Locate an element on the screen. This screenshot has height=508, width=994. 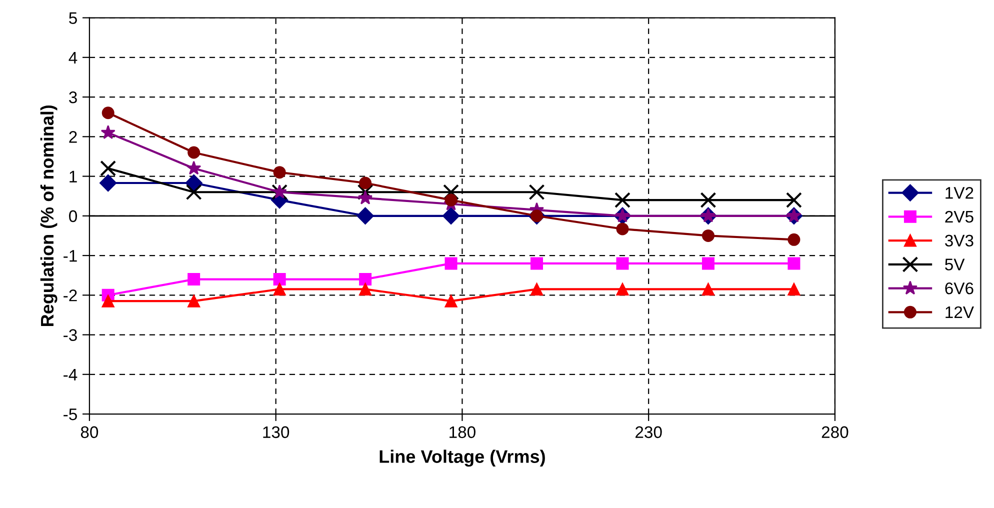
y-tick-label: -5 is located at coordinates (70, 414).